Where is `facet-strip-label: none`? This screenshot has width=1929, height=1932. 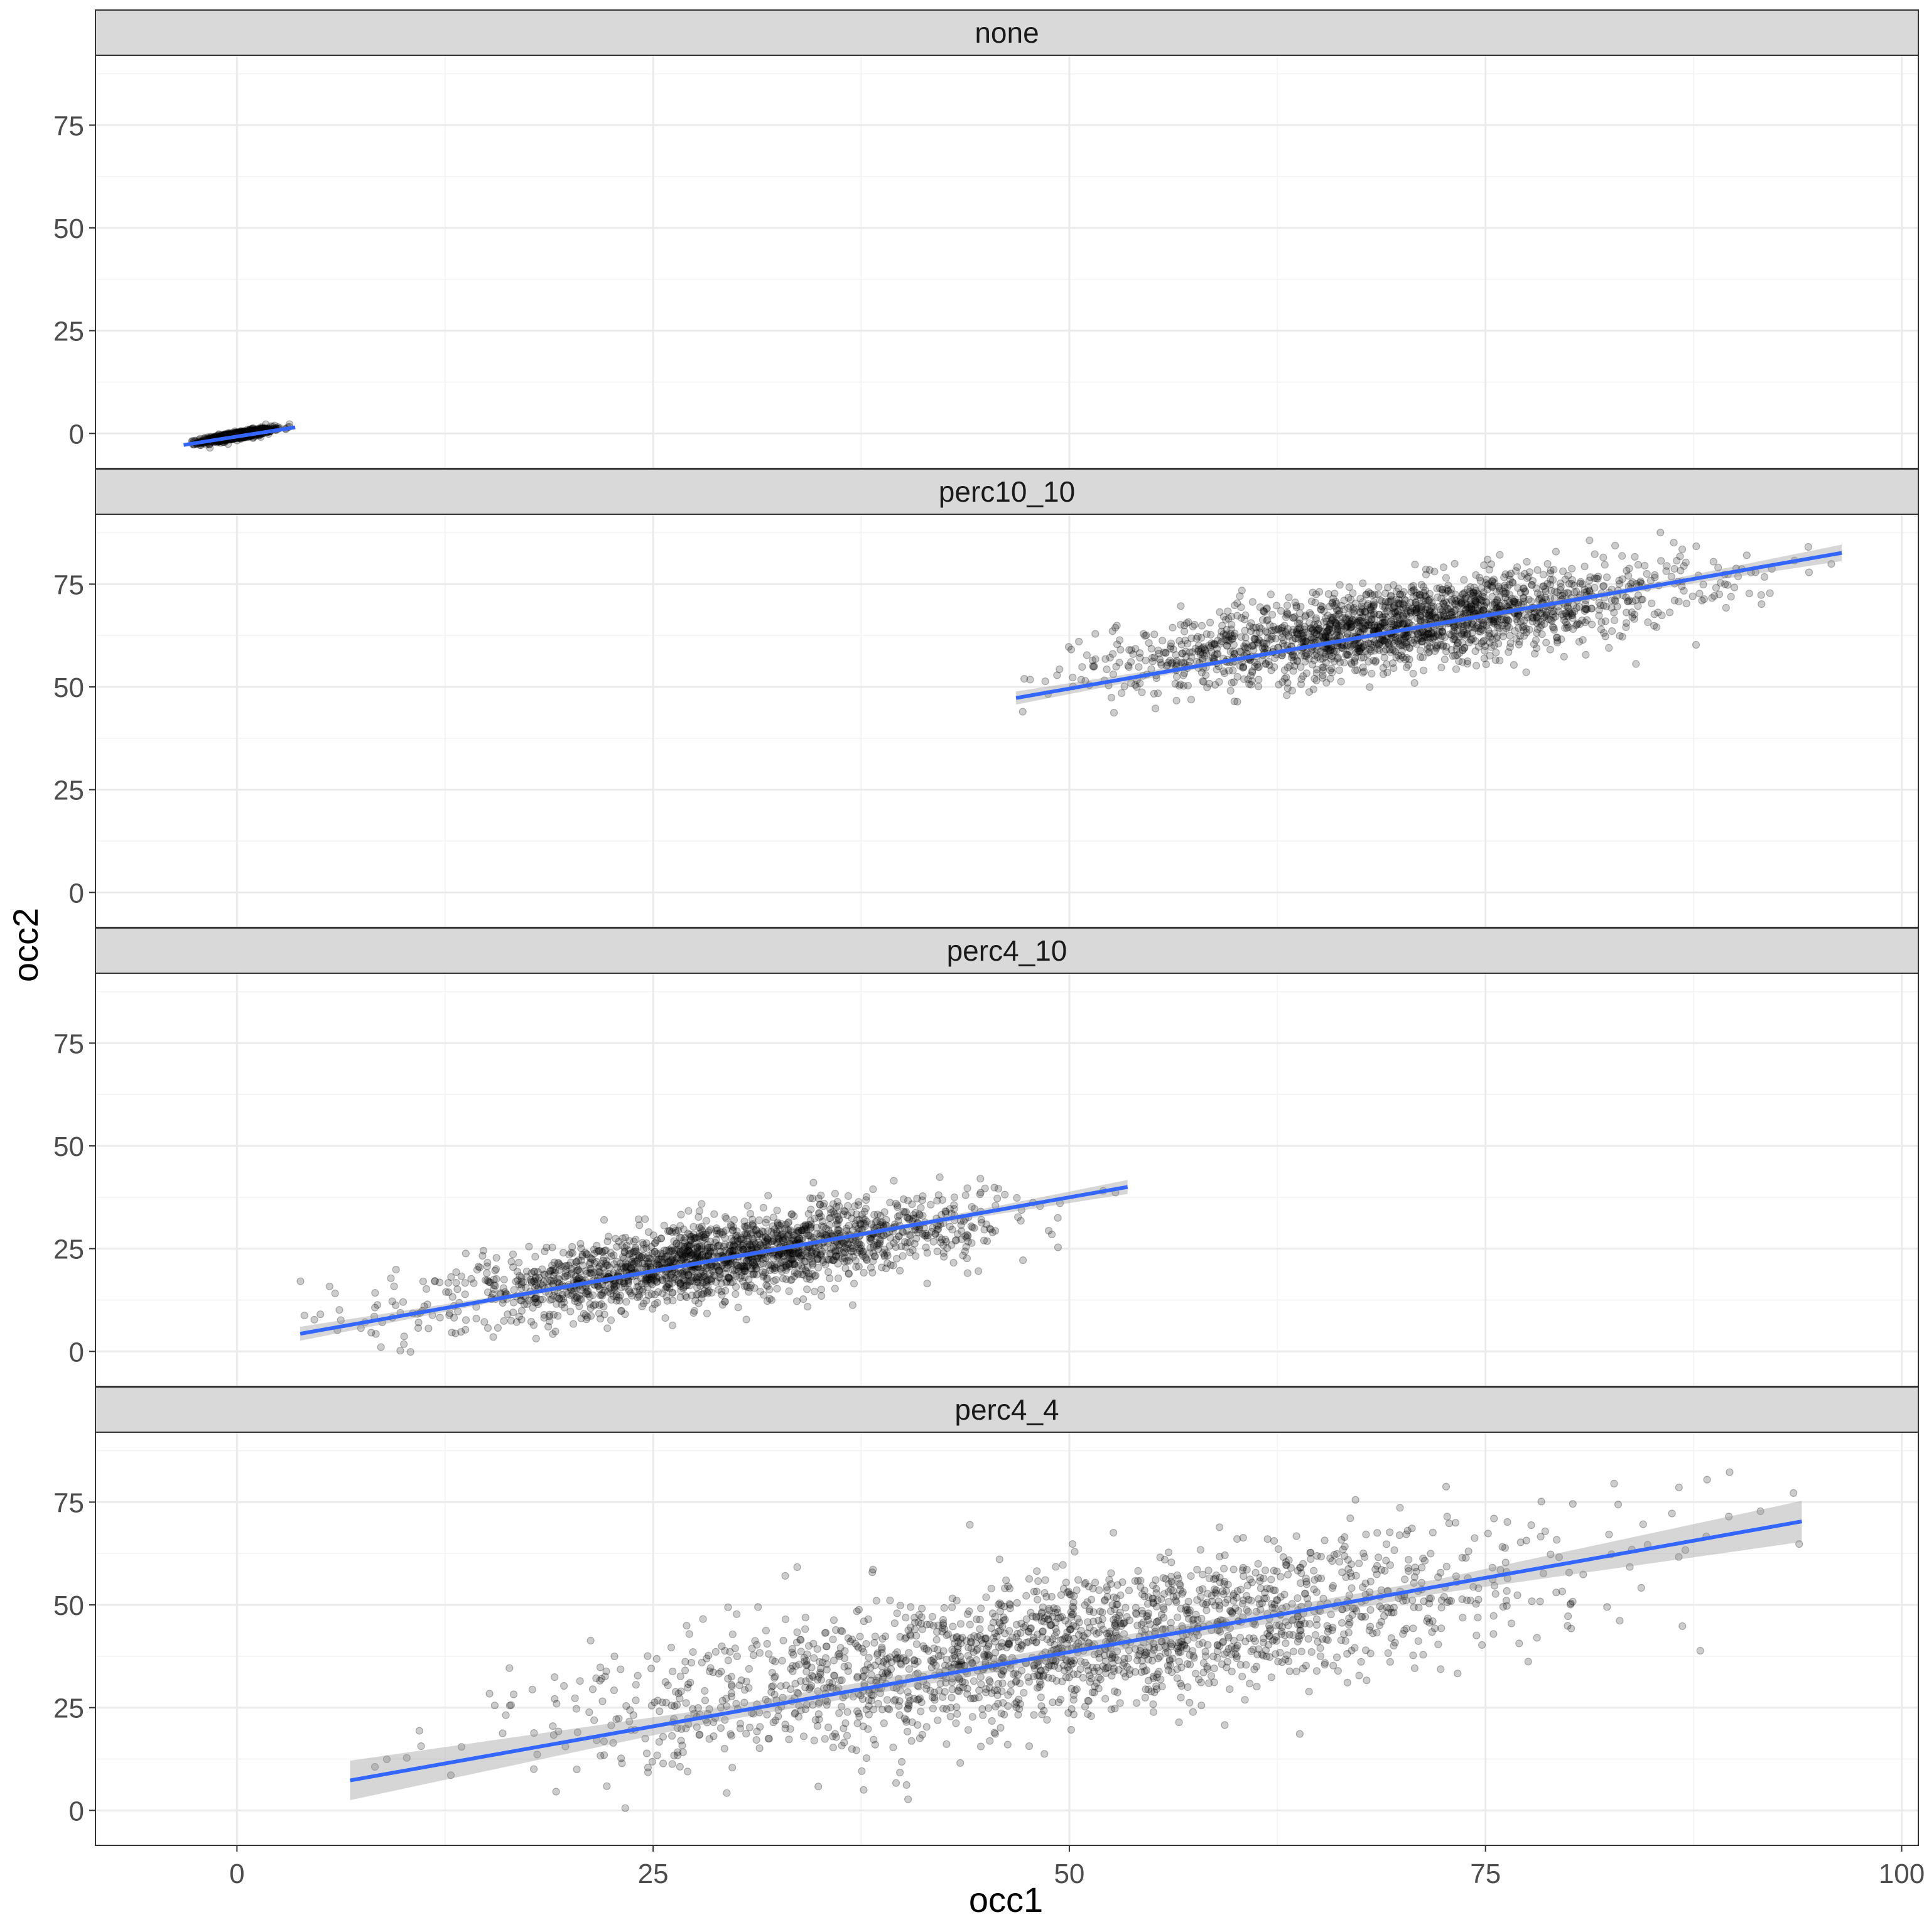
facet-strip-label: none is located at coordinates (1007, 32).